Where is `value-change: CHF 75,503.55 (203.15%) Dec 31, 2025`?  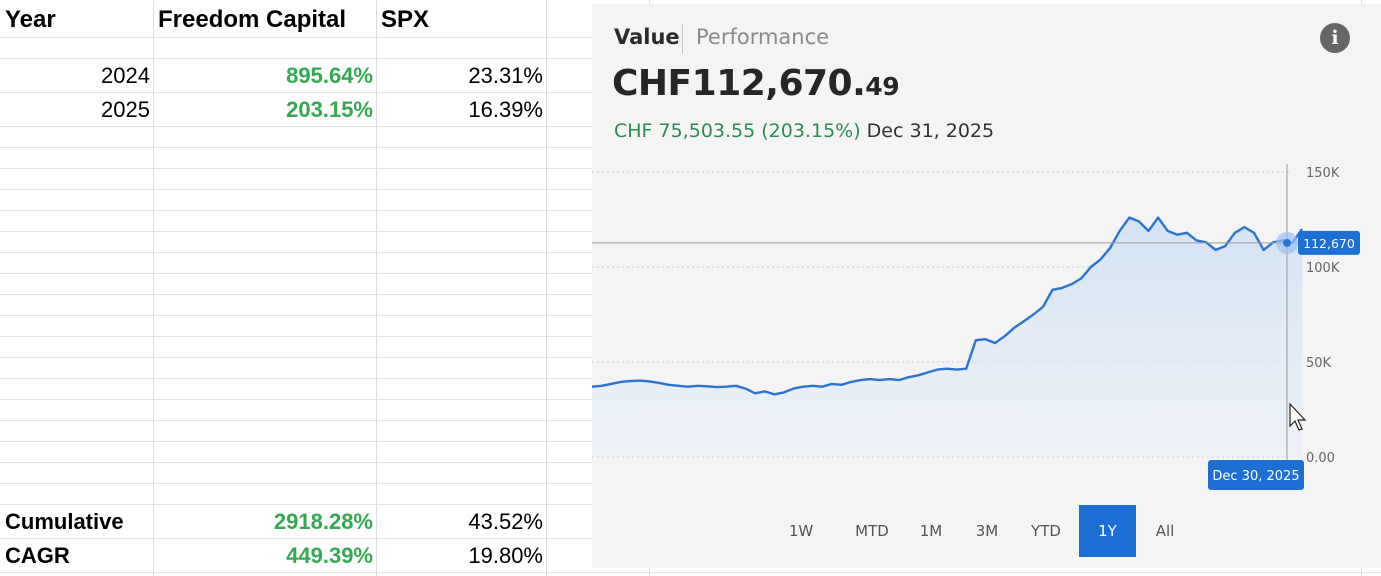
value-change: CHF 75,503.55 (203.15%) Dec 31, 2025 is located at coordinates (804, 131).